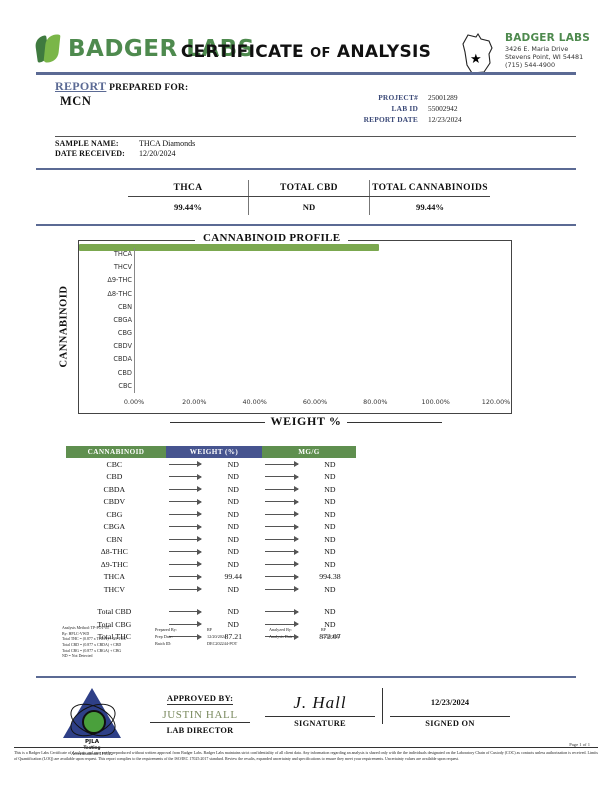 This screenshot has width=612, height=792. I want to click on row-weight: 99.44, so click(233, 577).